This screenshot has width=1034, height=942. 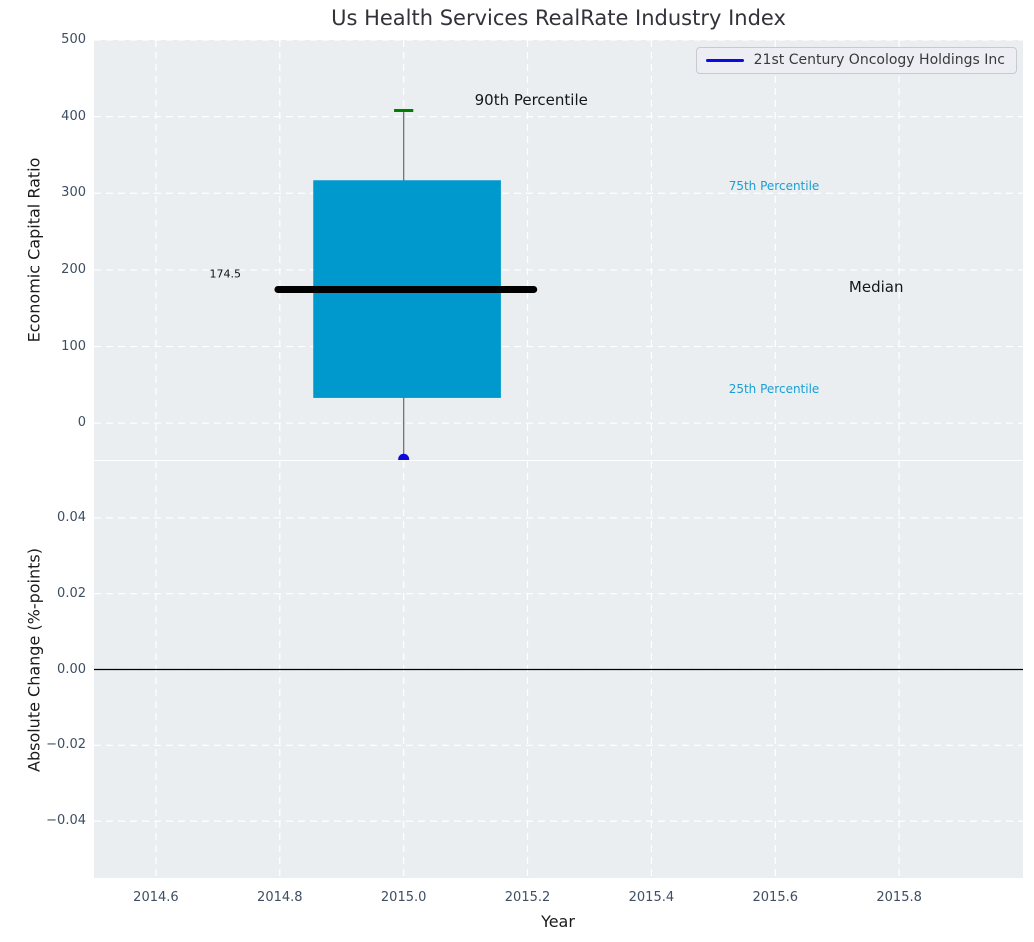 I want to click on x-tick-label: 2015.2, so click(x=527, y=897).